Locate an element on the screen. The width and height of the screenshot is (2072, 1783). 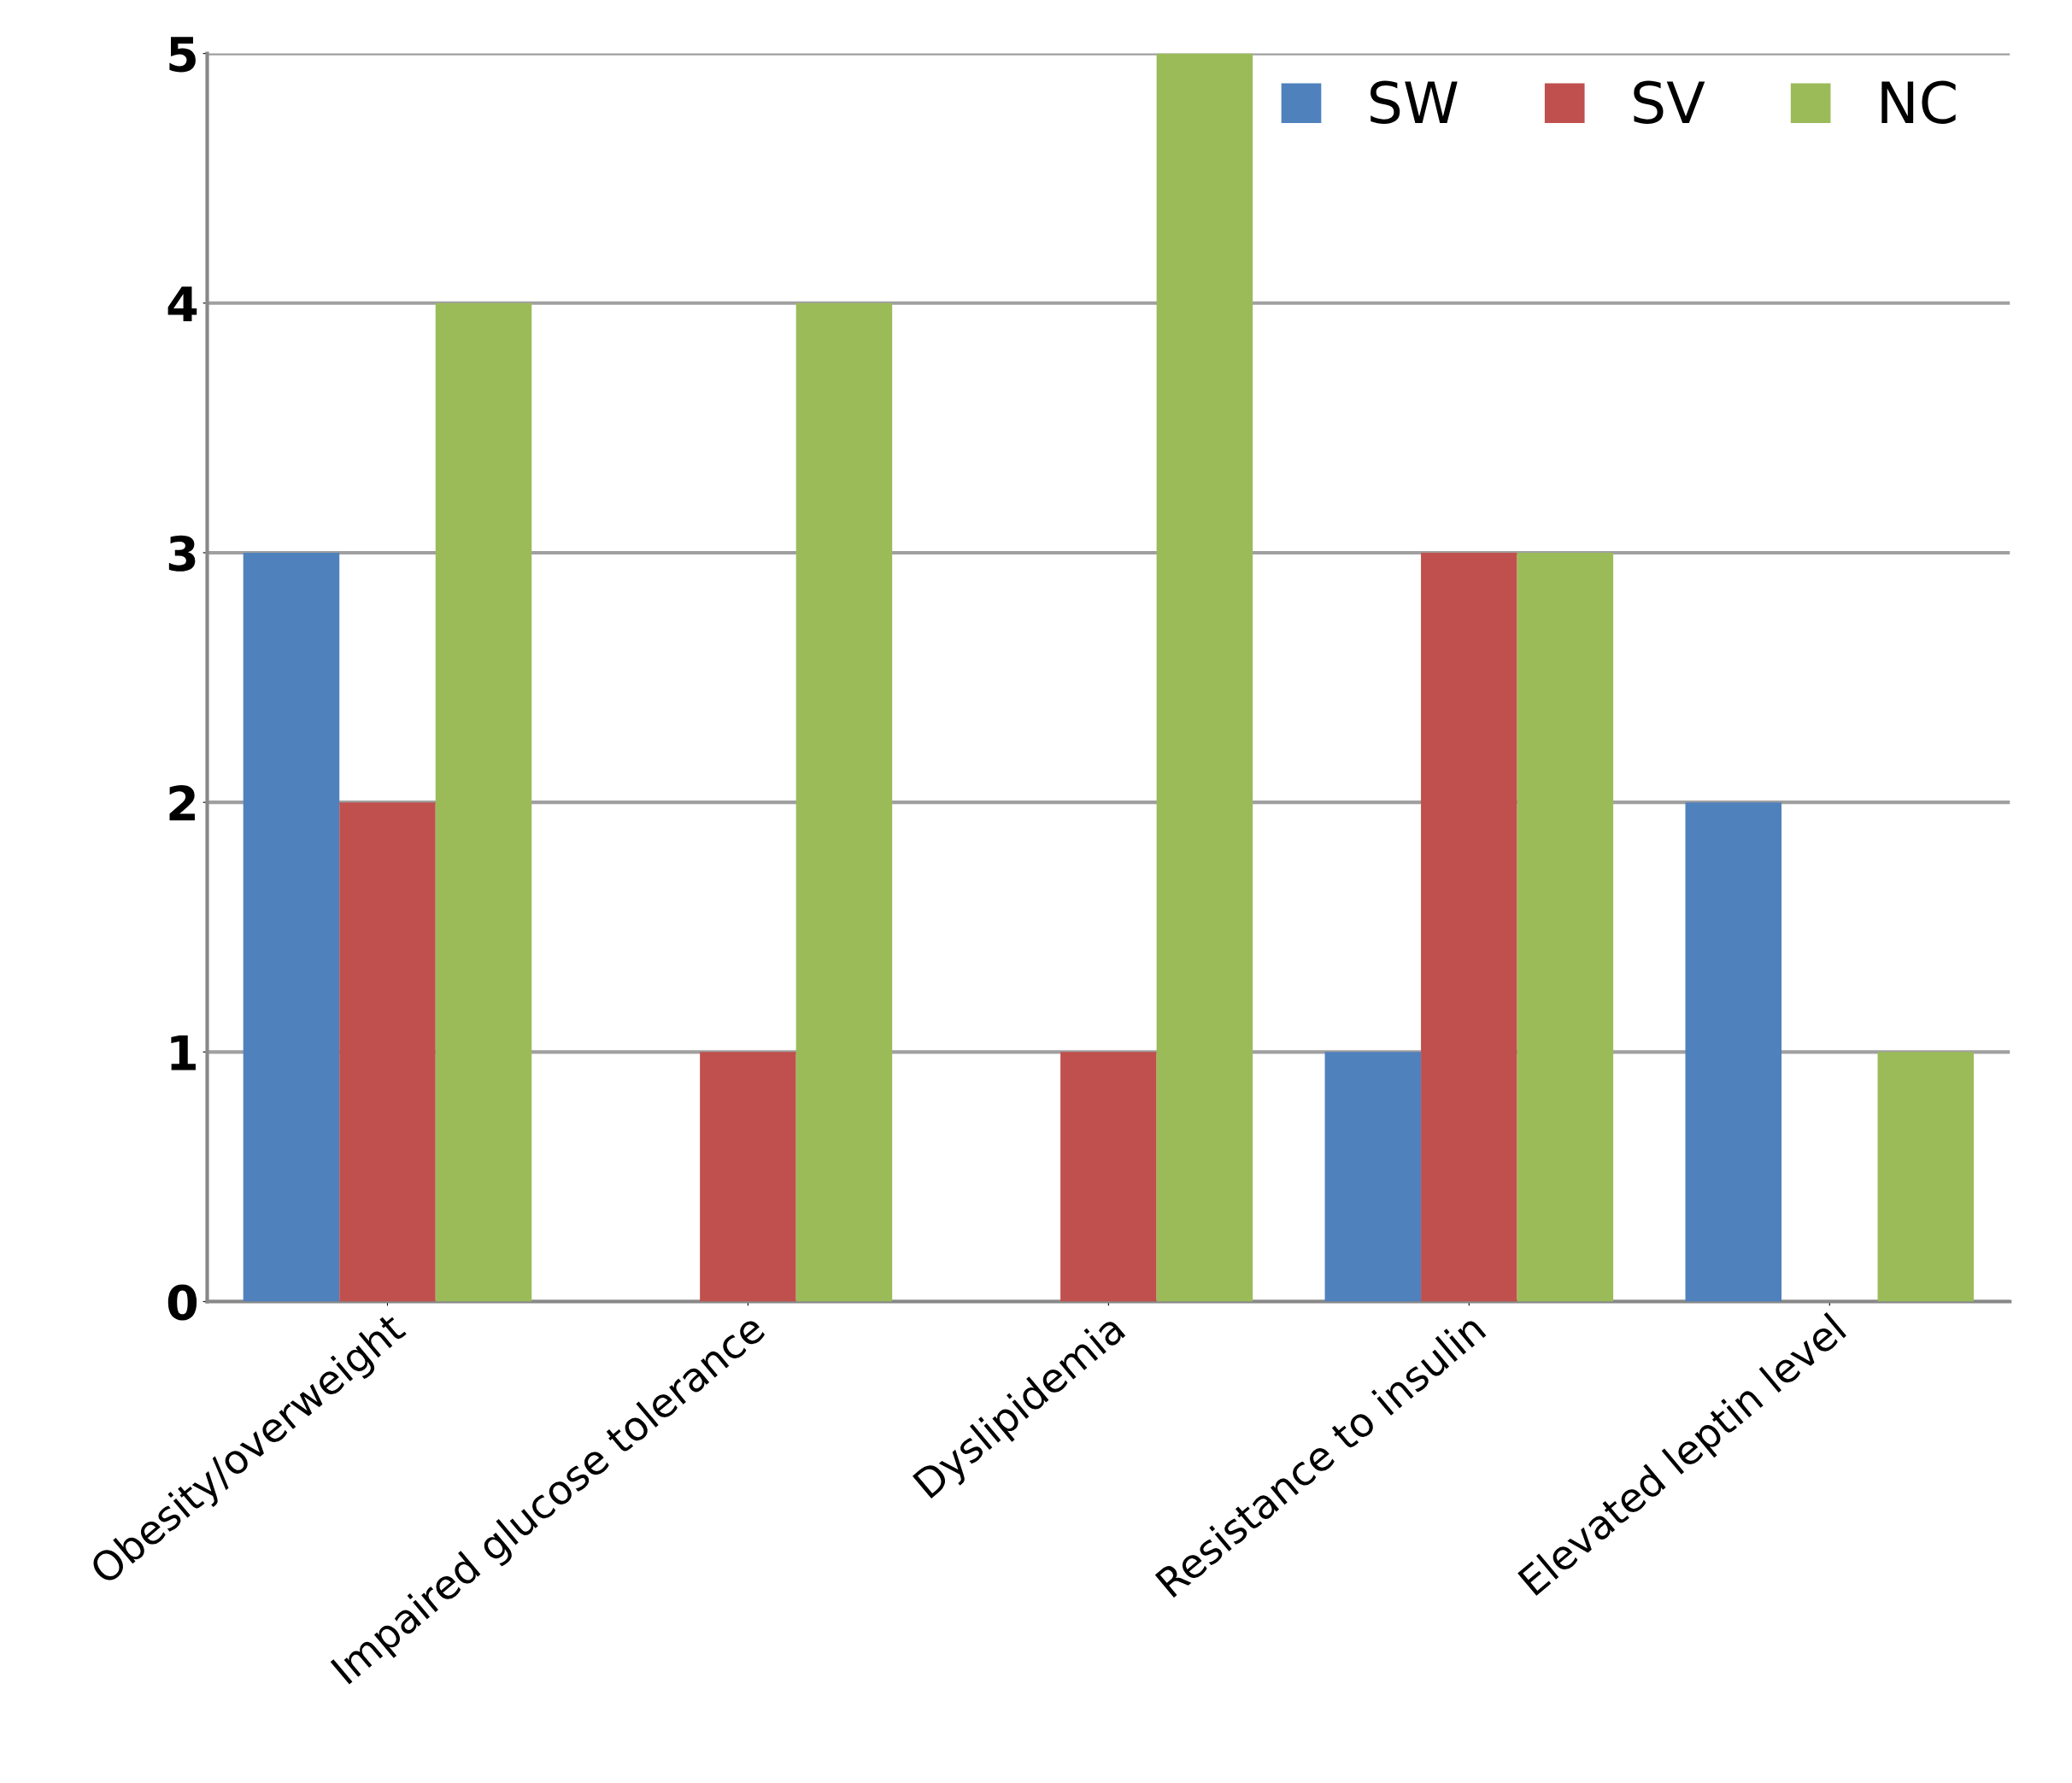
y-tick-label: 5 is located at coordinates (182, 55).